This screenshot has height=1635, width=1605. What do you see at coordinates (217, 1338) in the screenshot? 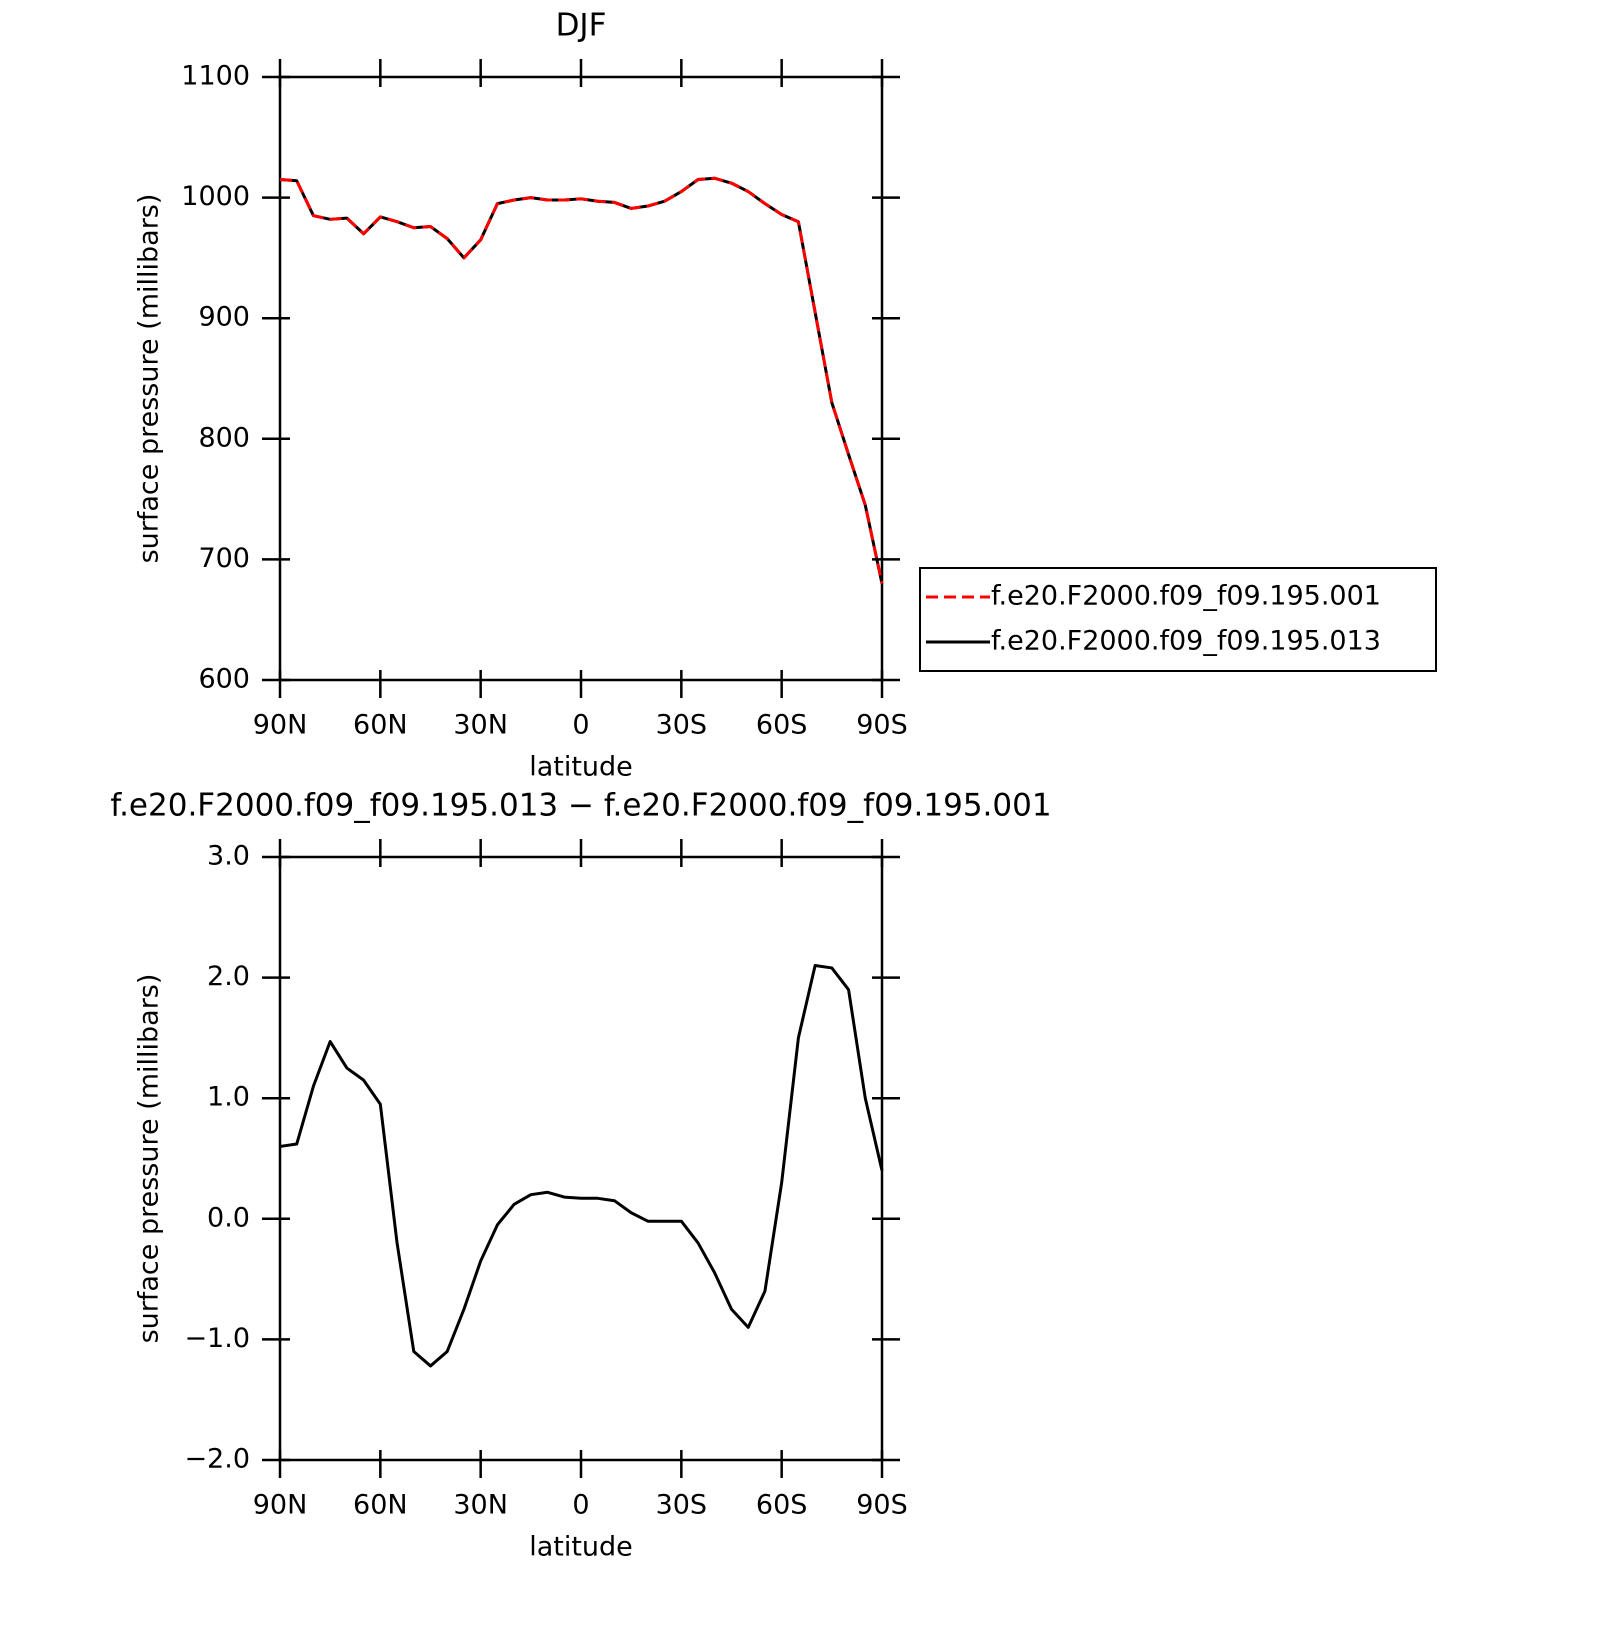
I see `y-tick-label: −1.0` at bounding box center [217, 1338].